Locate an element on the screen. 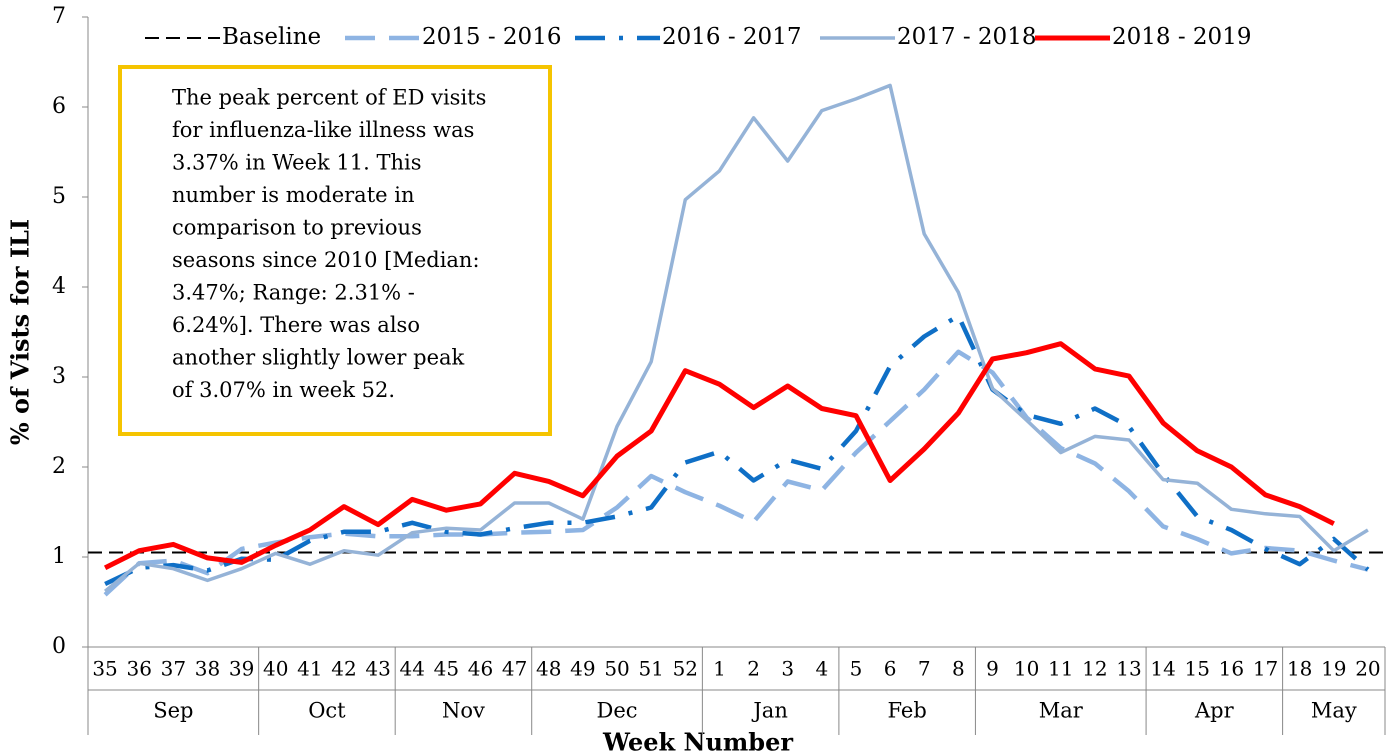  x-tick-label: 48 is located at coordinates (548, 669).